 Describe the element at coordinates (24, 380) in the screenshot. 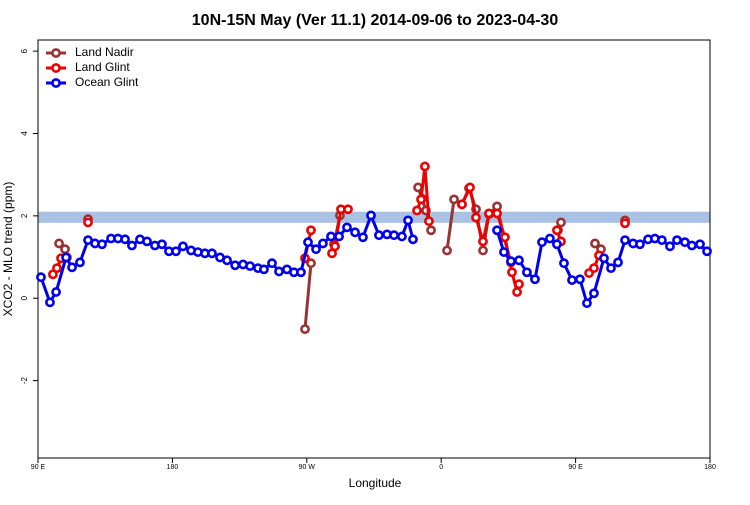

I see `y-tick-label: -2` at that location.